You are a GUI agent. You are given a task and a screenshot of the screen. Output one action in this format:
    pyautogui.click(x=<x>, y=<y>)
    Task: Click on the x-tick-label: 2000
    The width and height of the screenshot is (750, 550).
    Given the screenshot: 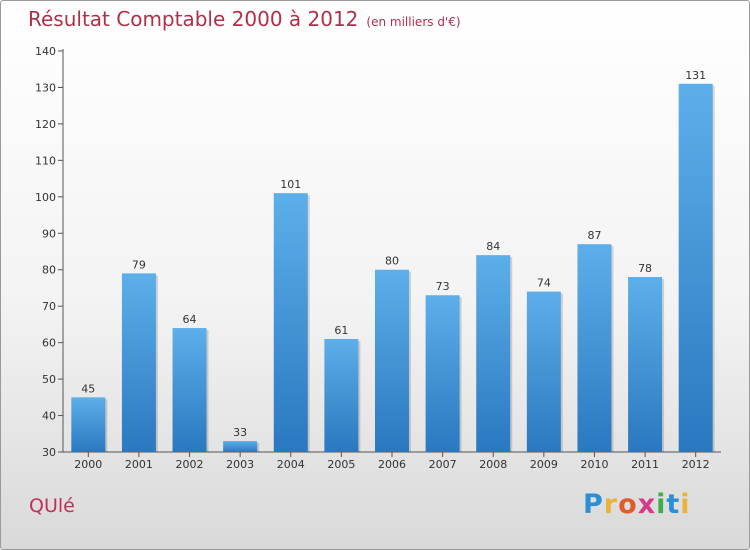 What is the action you would take?
    pyautogui.click(x=88, y=464)
    